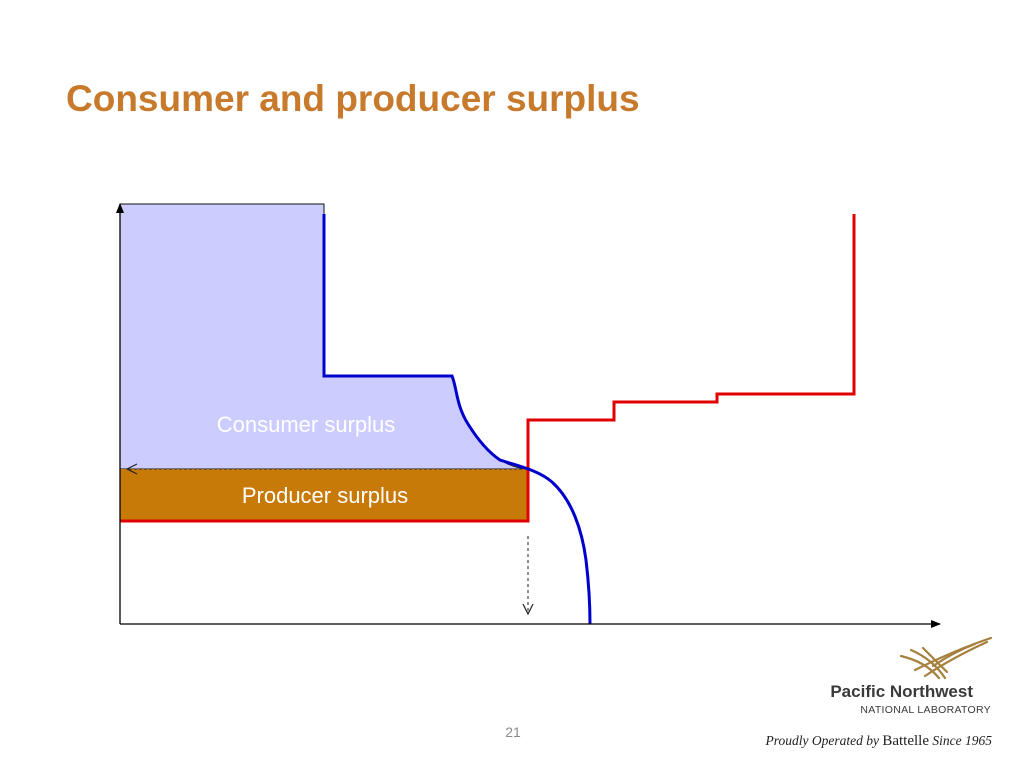  Describe the element at coordinates (960, 740) in the screenshot. I see `tagline-suffix: Since 1965` at that location.